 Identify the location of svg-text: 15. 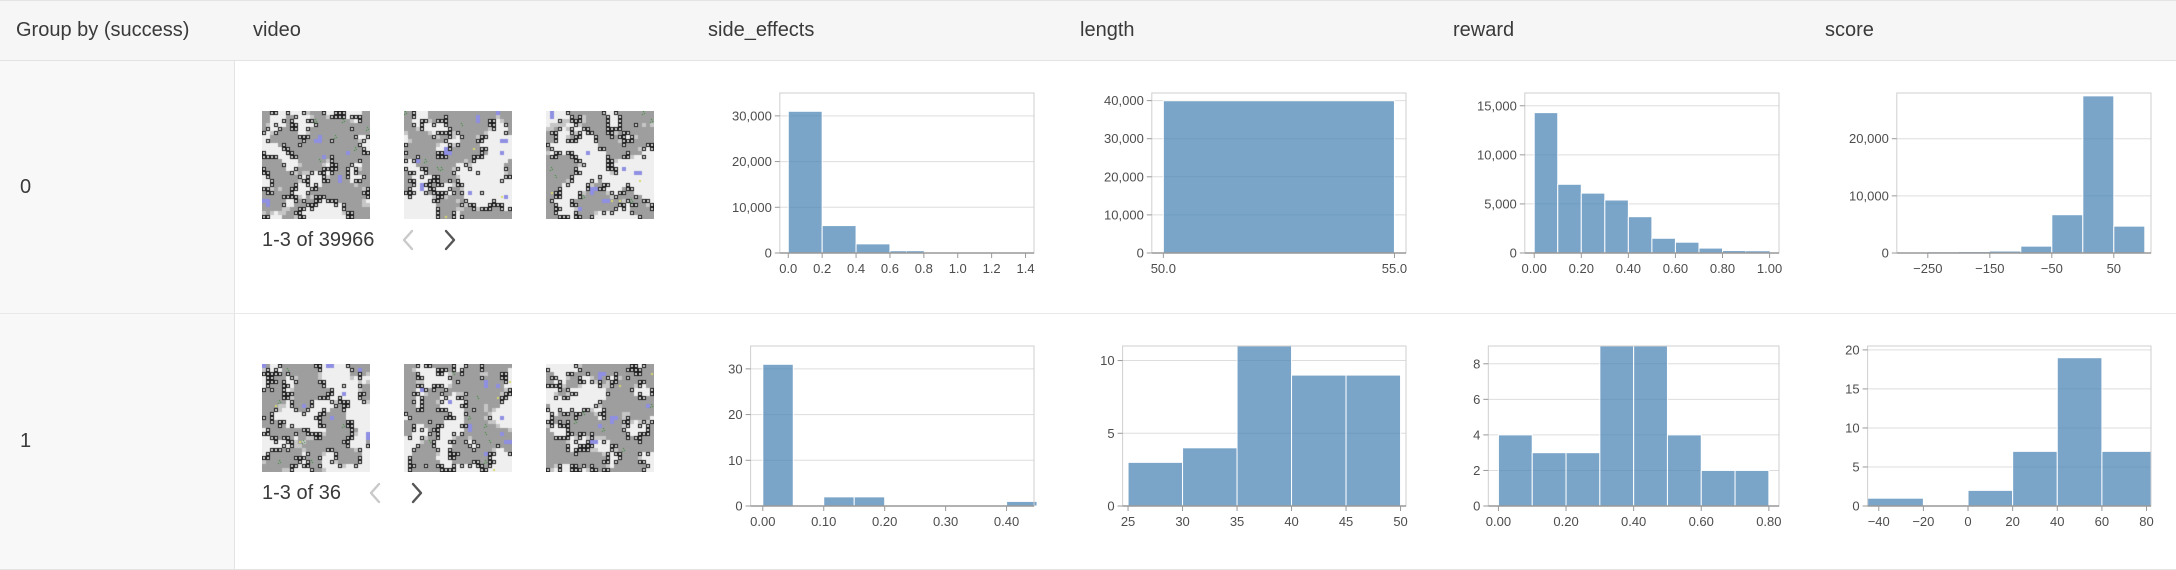
(1852, 388).